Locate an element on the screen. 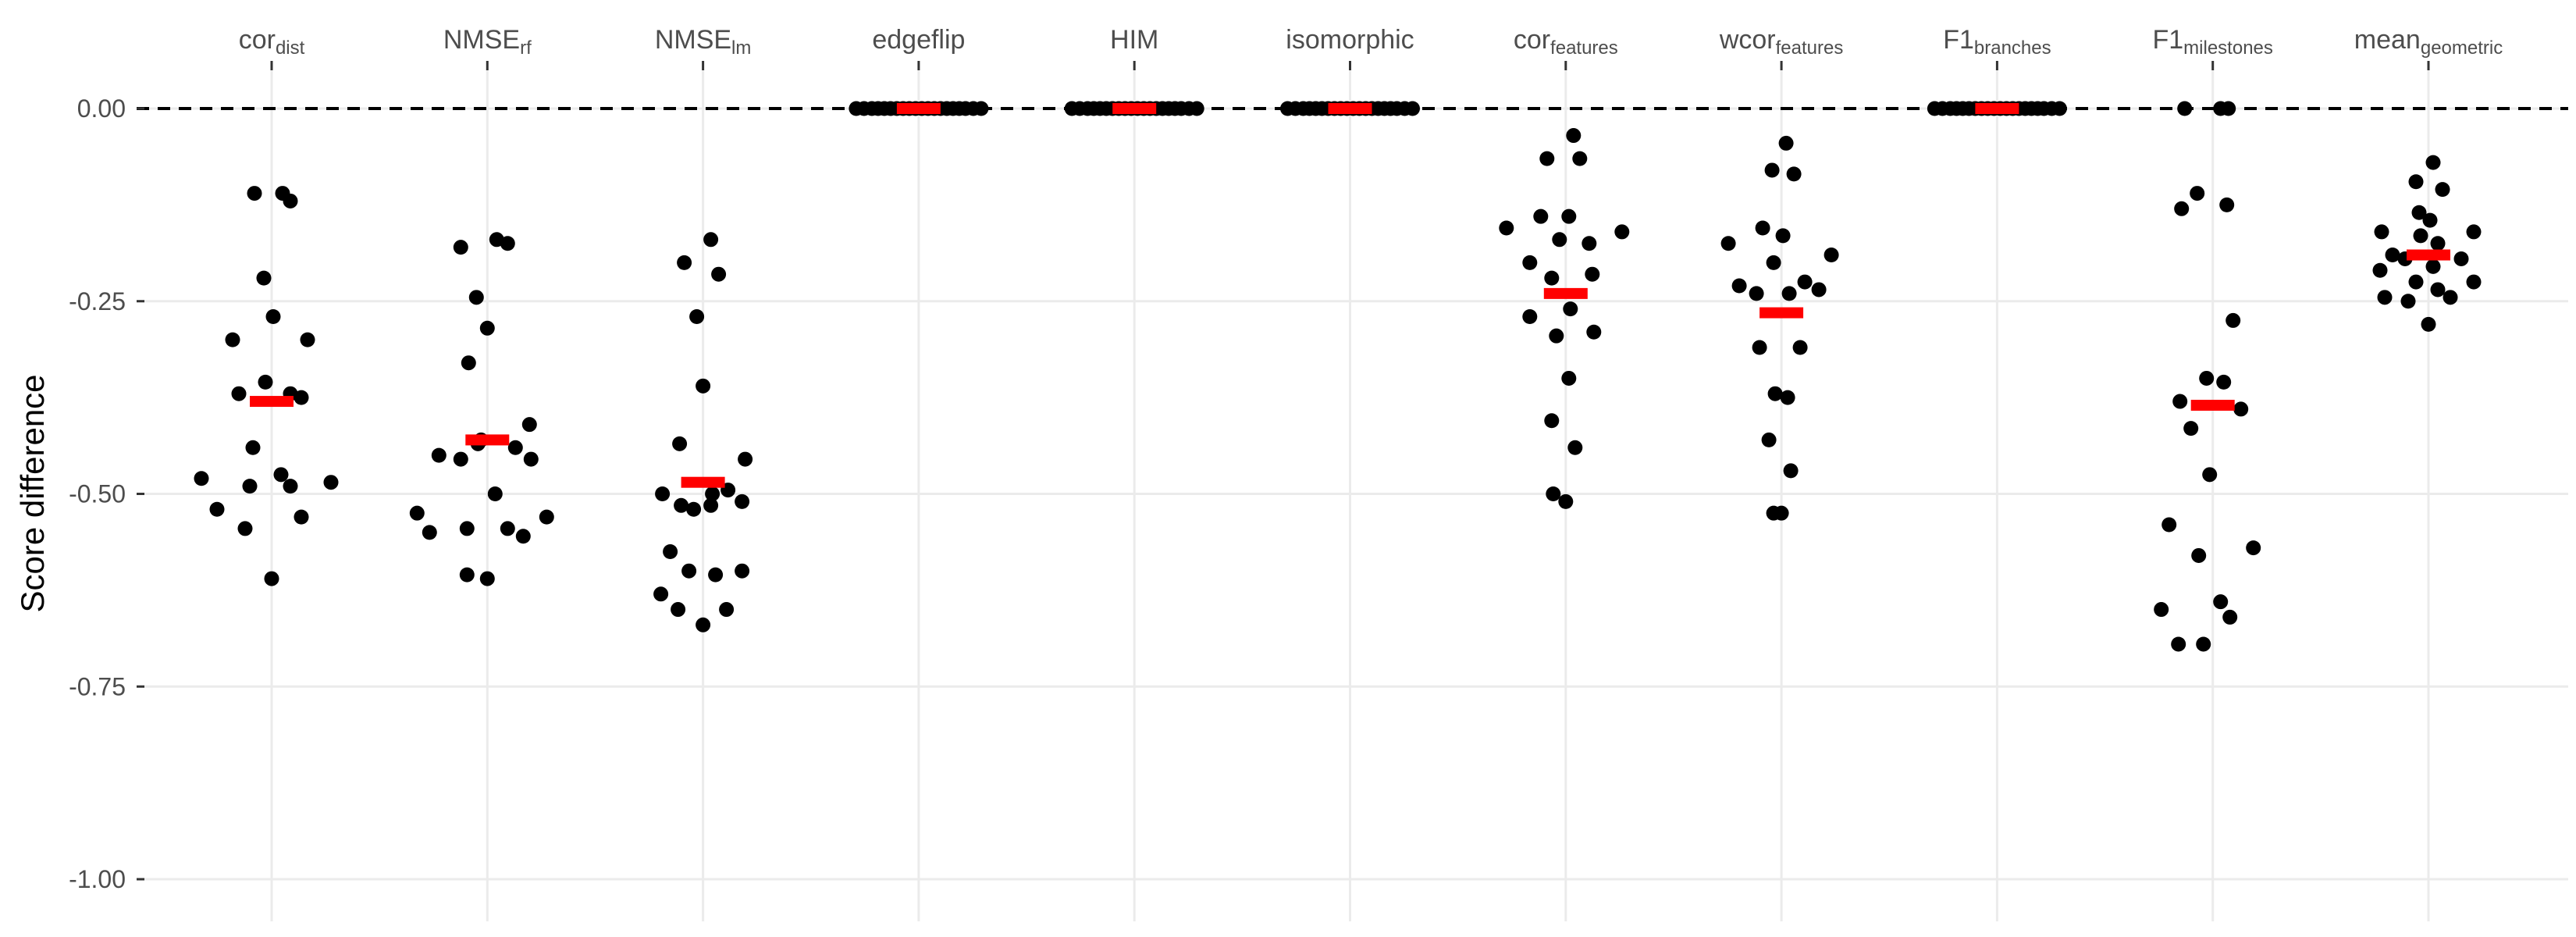  category-label: cordist is located at coordinates (272, 42).